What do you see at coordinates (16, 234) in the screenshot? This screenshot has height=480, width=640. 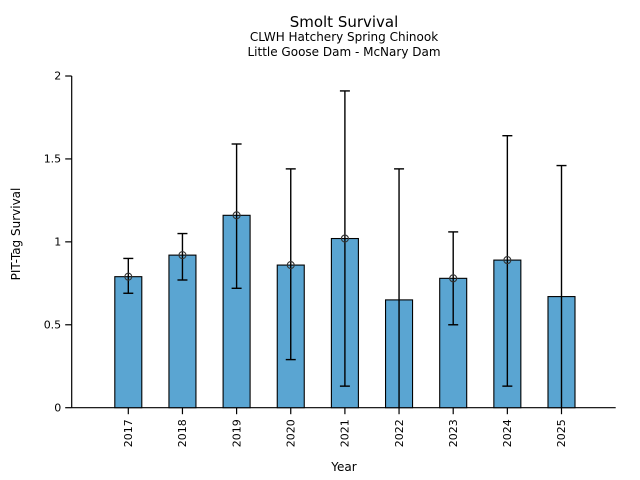 I see `y-axis-label-text: PIT-Tag Survival` at bounding box center [16, 234].